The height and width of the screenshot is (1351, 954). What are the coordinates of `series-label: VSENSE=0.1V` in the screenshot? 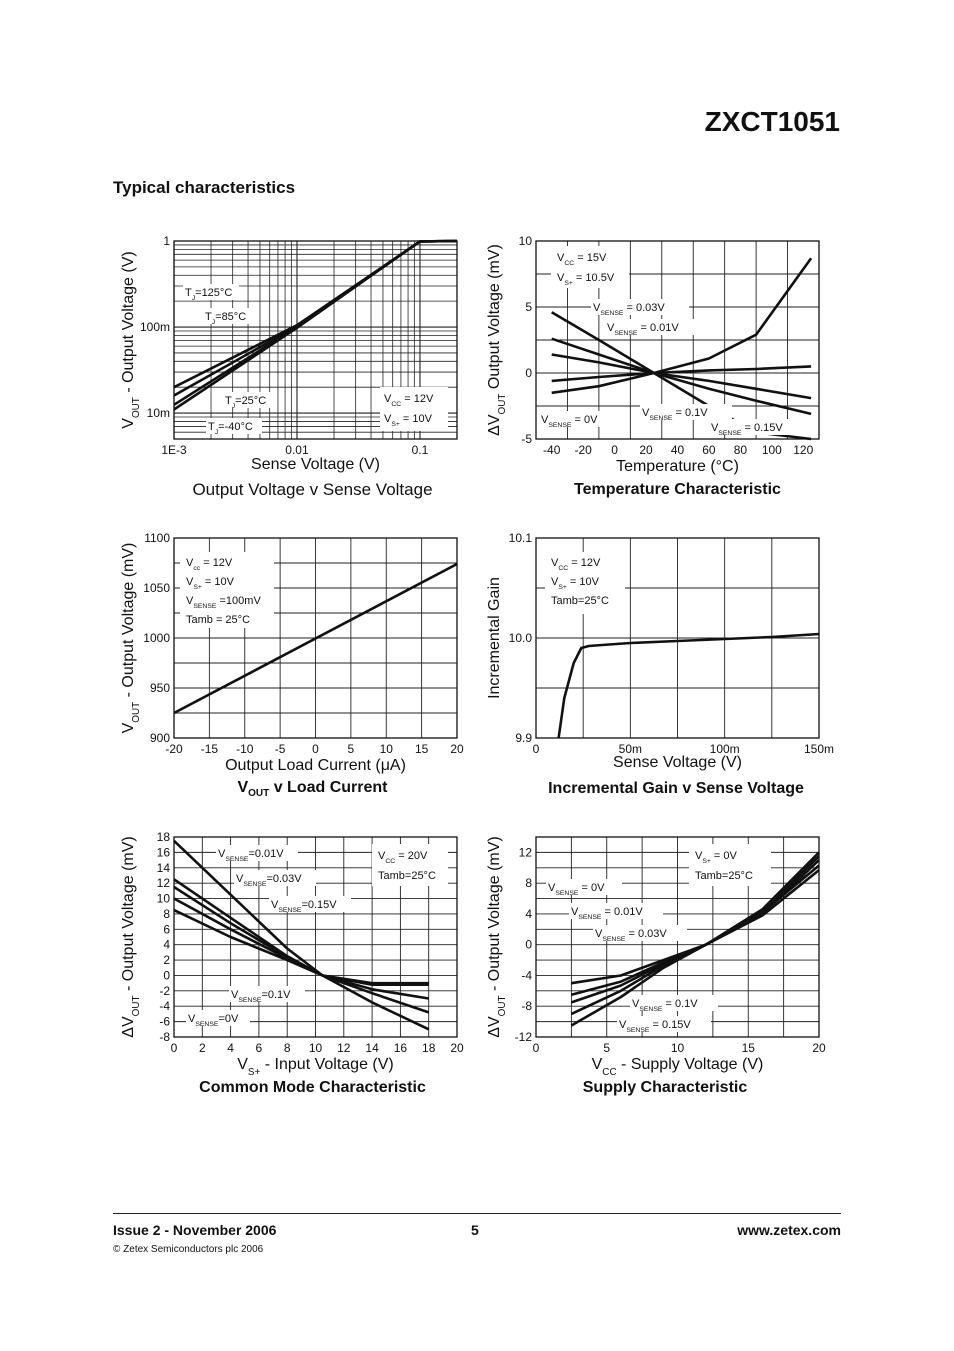 It's located at (261, 996).